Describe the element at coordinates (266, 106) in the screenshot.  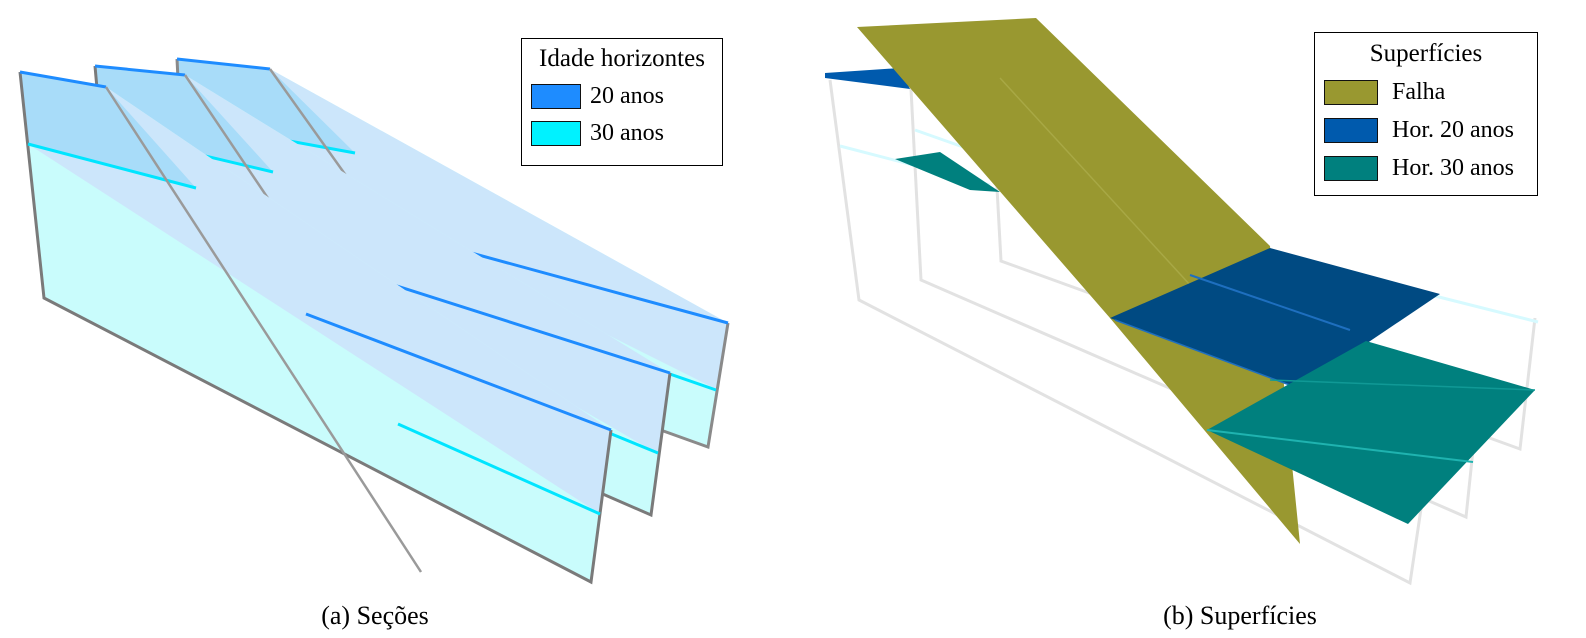
I see `section-3-overlap` at that location.